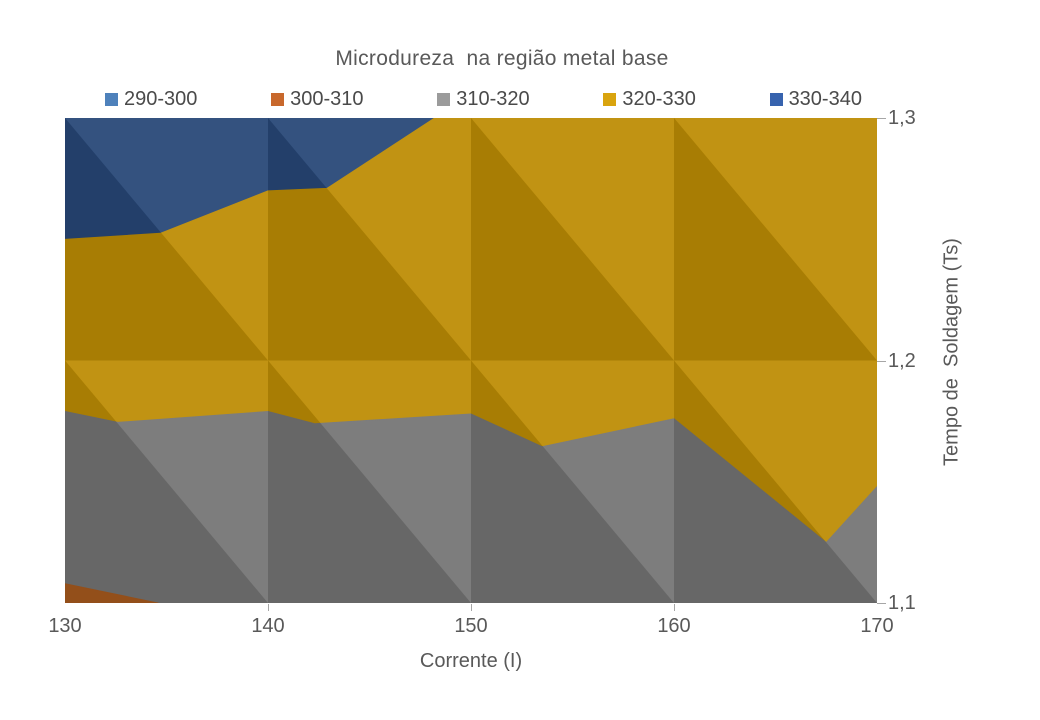  What do you see at coordinates (902, 603) in the screenshot?
I see `y-axis-tick-label: 1,1` at bounding box center [902, 603].